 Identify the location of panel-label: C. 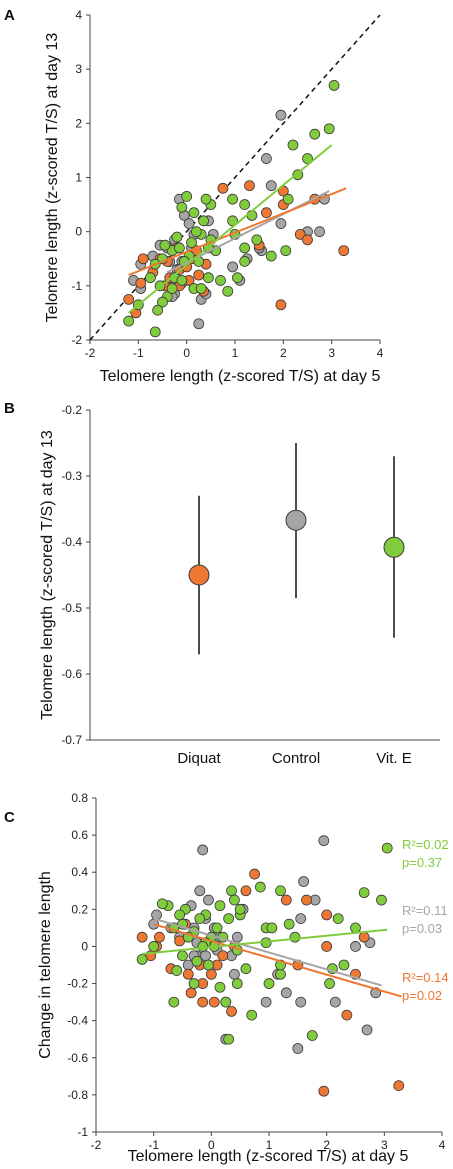
(9, 817).